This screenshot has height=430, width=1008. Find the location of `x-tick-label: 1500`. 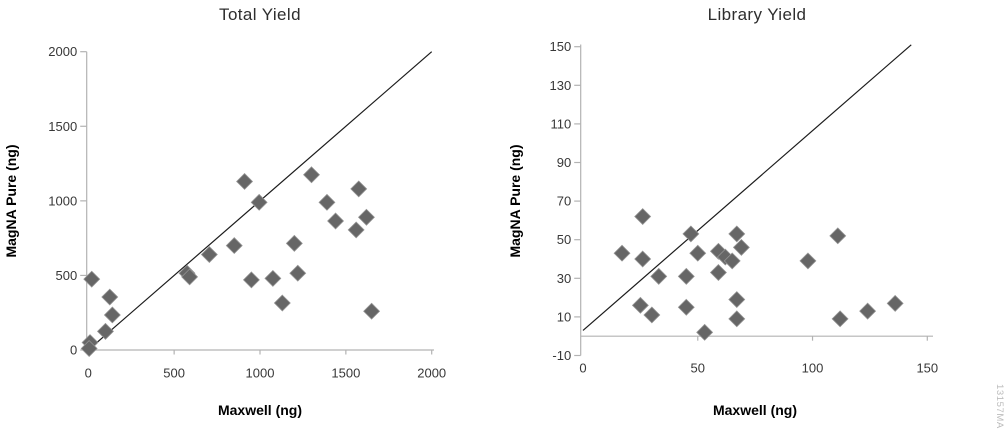

x-tick-label: 1500 is located at coordinates (345, 373).